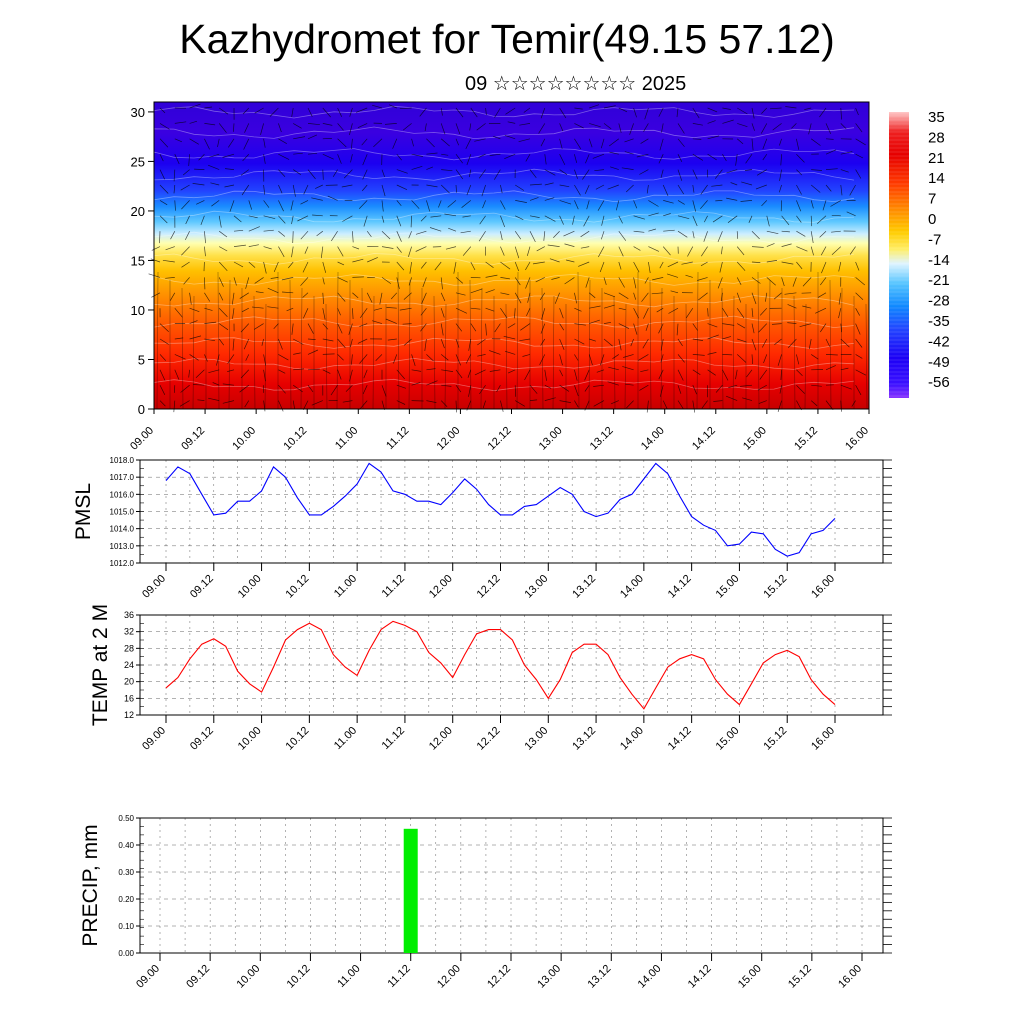  What do you see at coordinates (936, 178) in the screenshot?
I see `color-bar-label: 14` at bounding box center [936, 178].